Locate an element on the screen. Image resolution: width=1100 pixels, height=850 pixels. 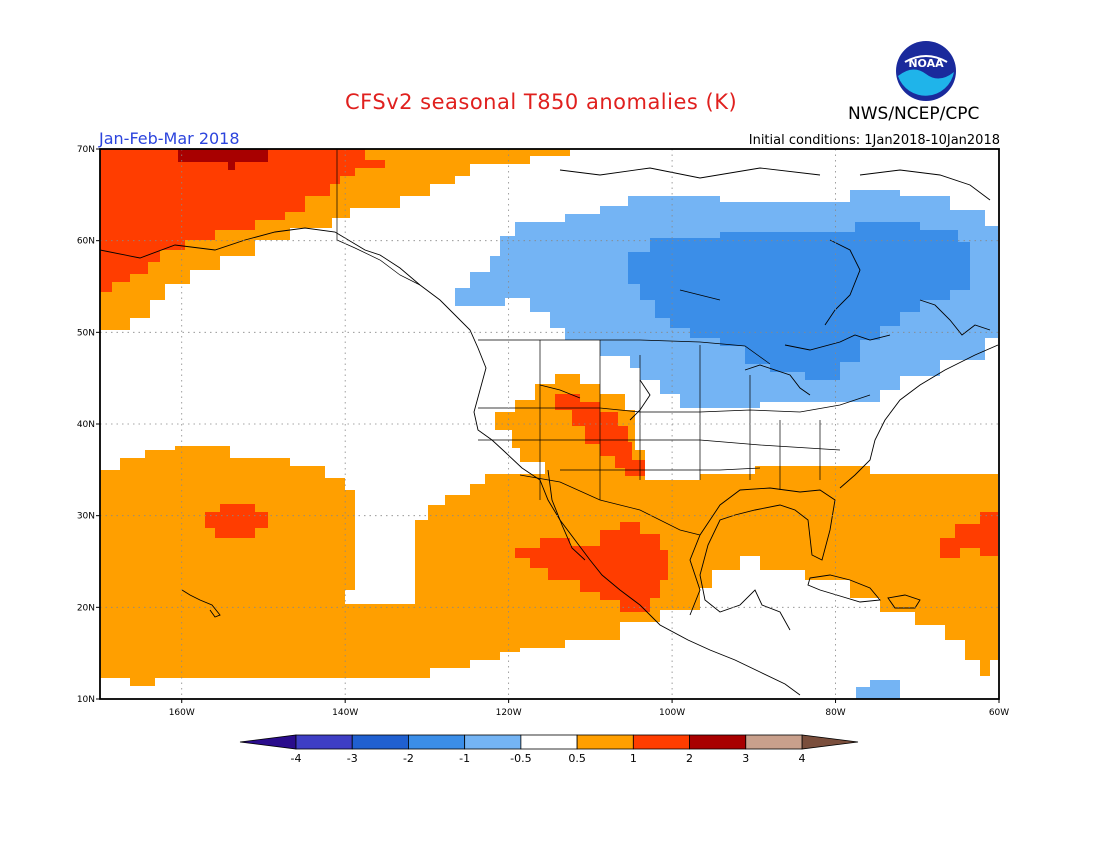
colorbar-level-label: 3 is located at coordinates (745, 758).